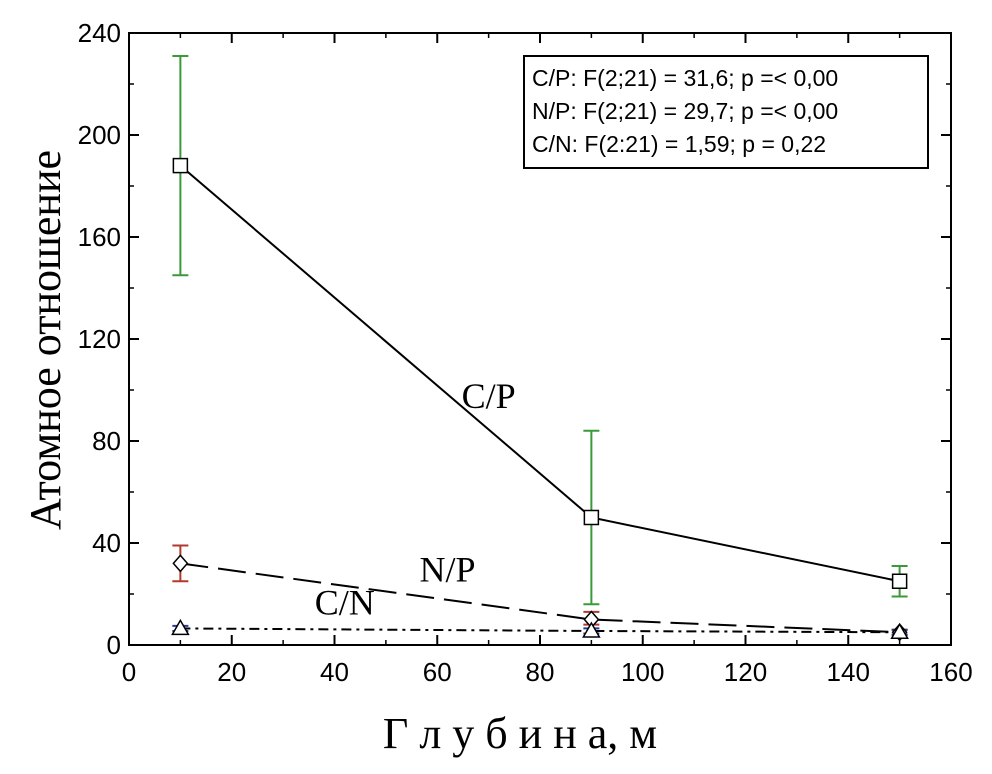 The width and height of the screenshot is (992, 774). I want to click on x-axis-title: Г л у б и н а, м, so click(520, 733).